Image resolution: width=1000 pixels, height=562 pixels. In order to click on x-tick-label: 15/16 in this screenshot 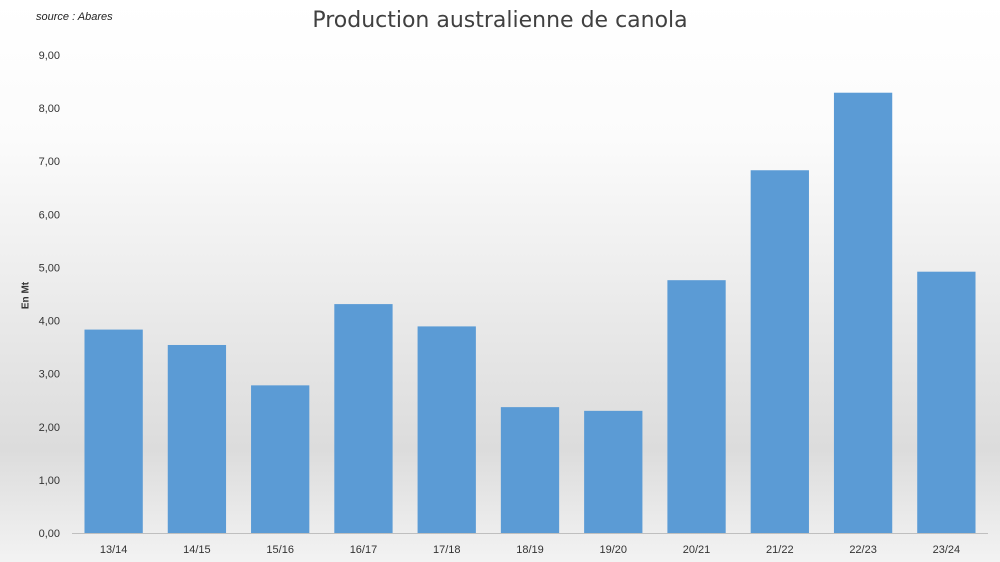, I will do `click(280, 550)`.